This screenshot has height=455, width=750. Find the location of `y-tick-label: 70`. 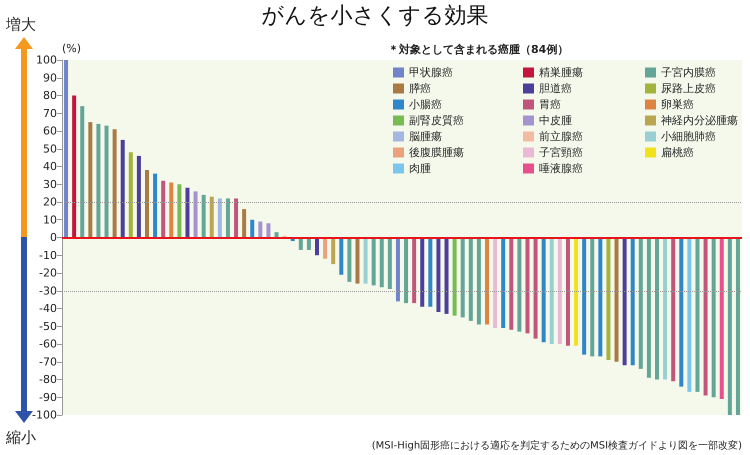

y-tick-label: 70 is located at coordinates (50, 113).